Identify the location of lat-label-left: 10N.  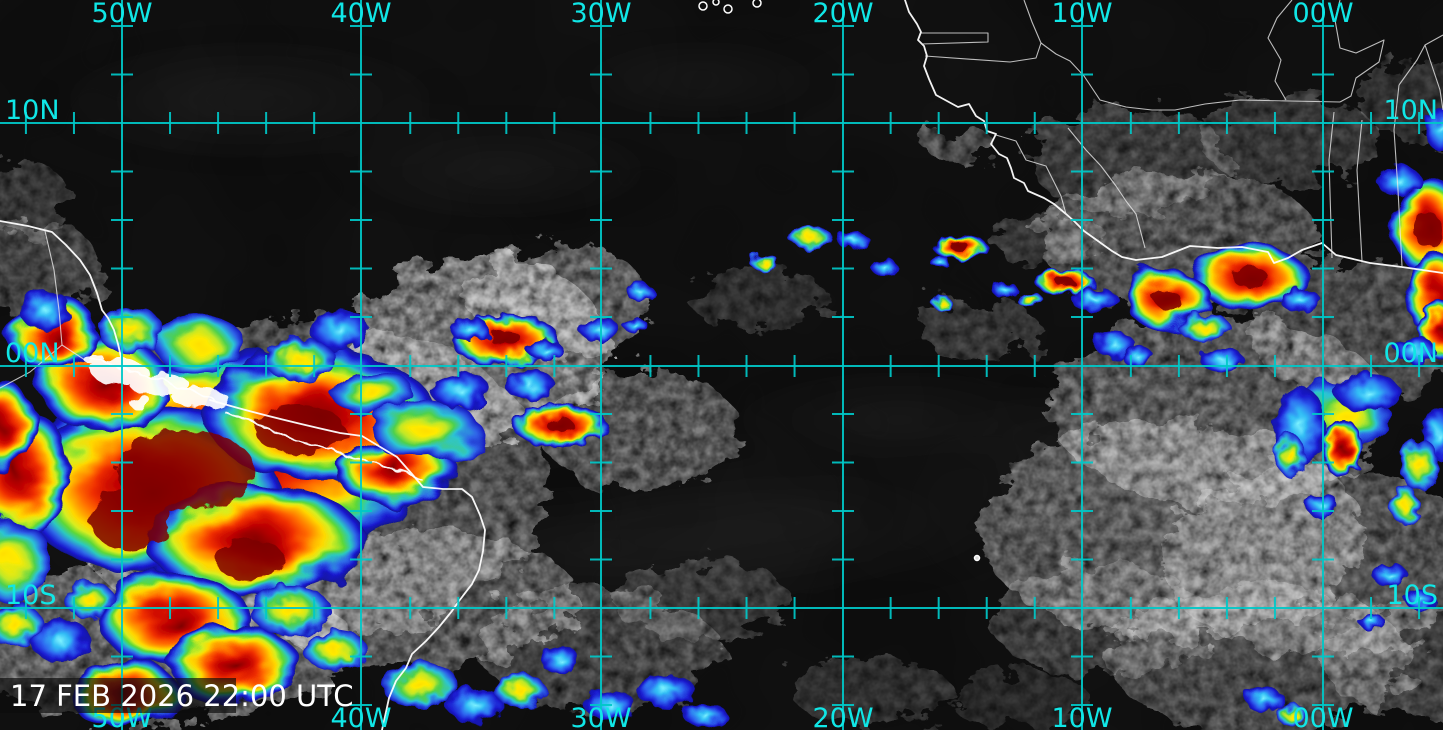
(32, 110).